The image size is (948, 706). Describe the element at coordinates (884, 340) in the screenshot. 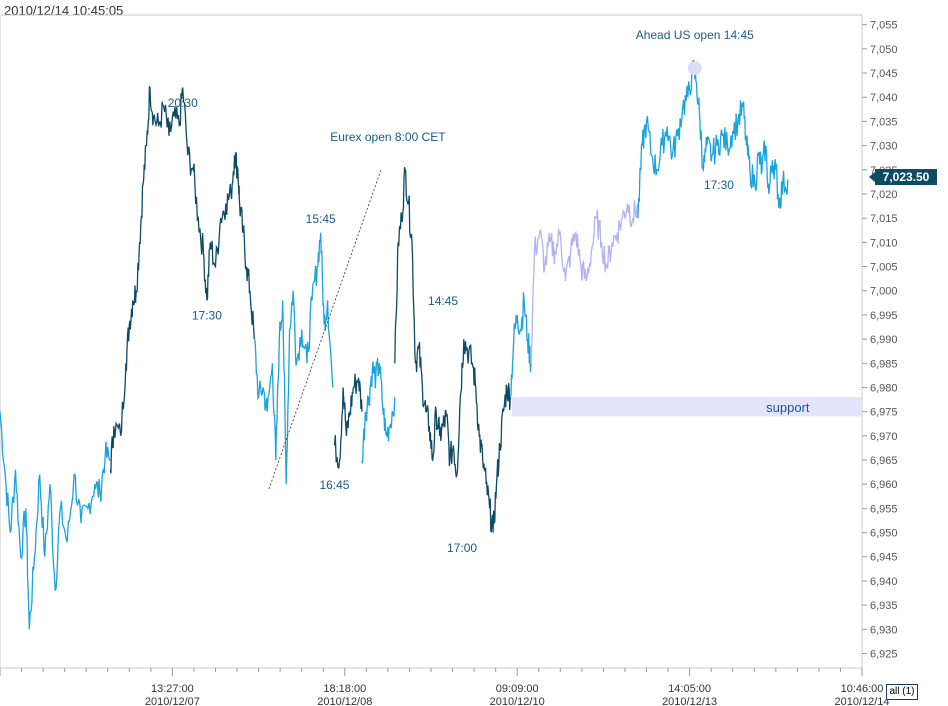

I see `y-tick-label: 6,990` at that location.